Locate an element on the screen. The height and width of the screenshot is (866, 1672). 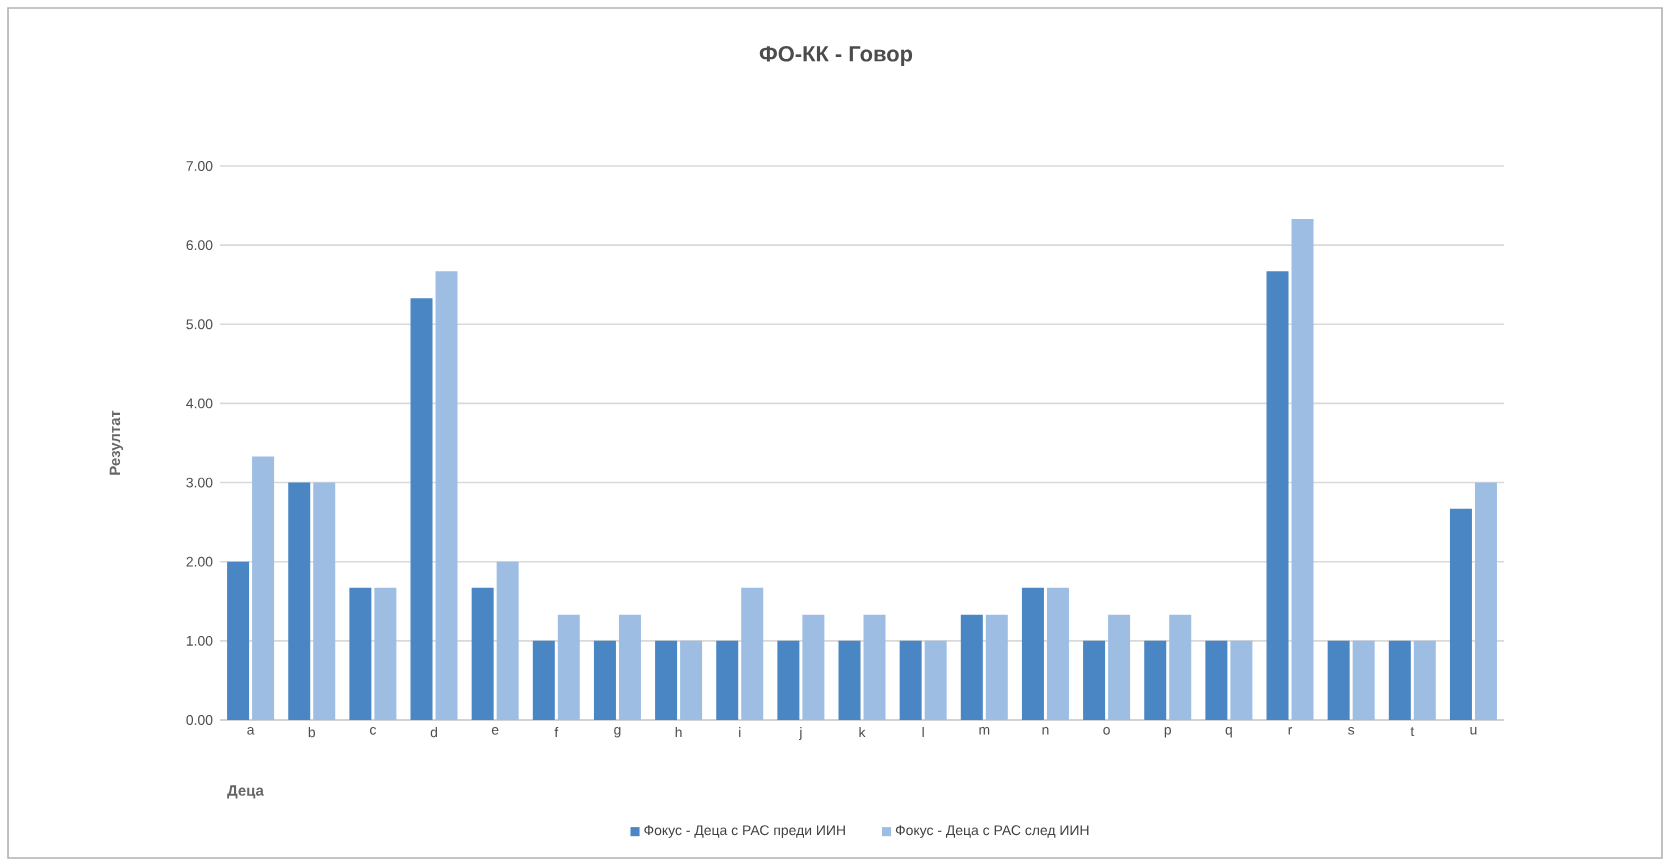
chart-title: ФО-КК - Говор is located at coordinates (836, 56).